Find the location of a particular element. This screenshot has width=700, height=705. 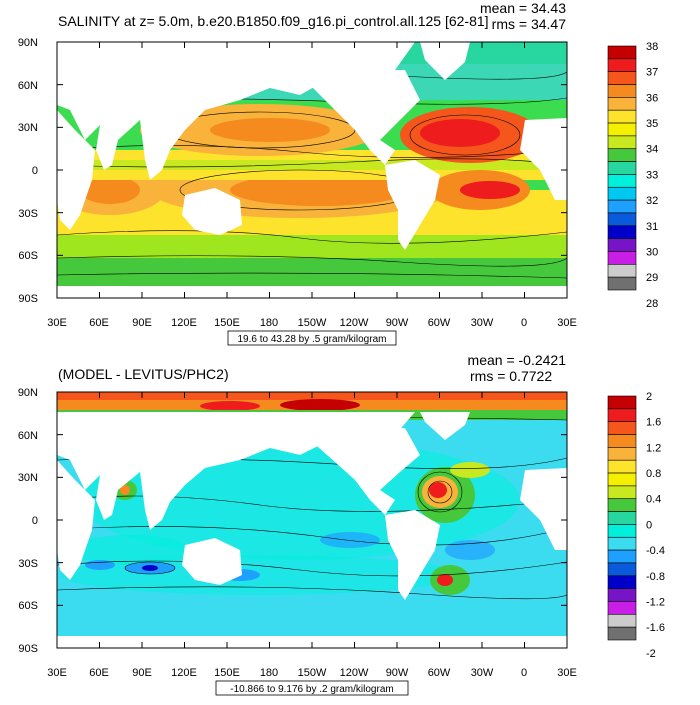

colorbar-label: 2 is located at coordinates (649, 397).